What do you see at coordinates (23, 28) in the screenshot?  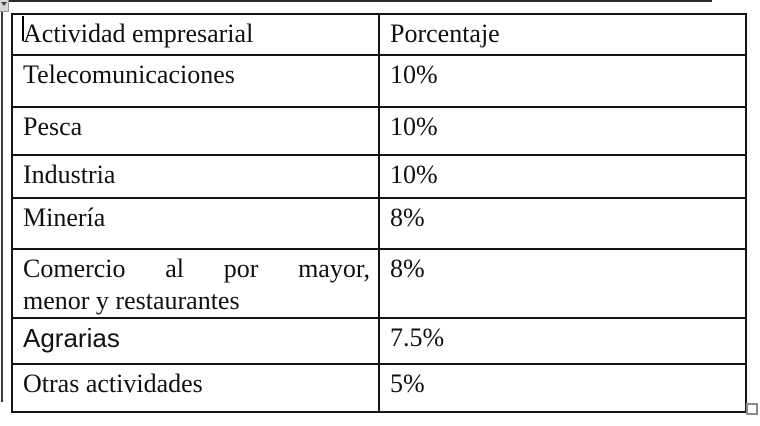 I see `text-cursor` at bounding box center [23, 28].